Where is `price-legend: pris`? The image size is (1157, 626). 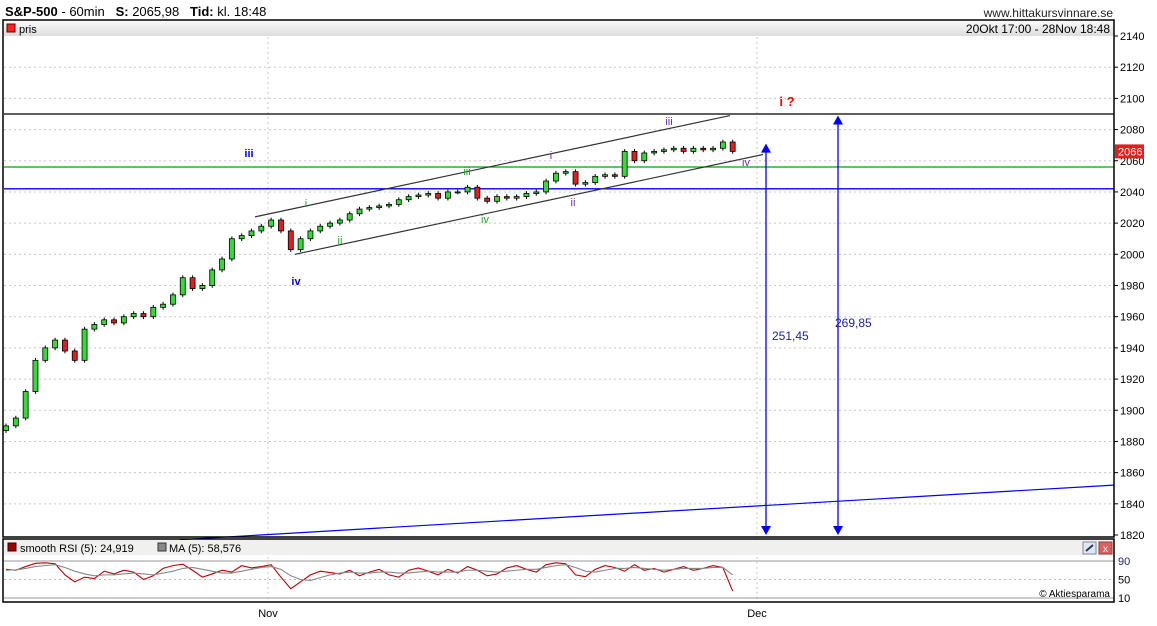 price-legend: pris is located at coordinates (28, 30).